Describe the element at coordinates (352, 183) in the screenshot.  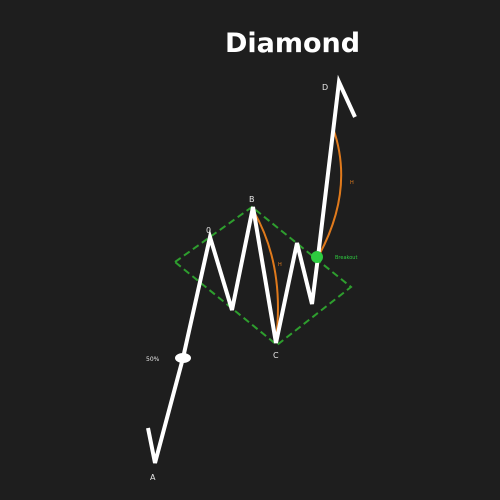
I see `height-label-projected: H` at that location.